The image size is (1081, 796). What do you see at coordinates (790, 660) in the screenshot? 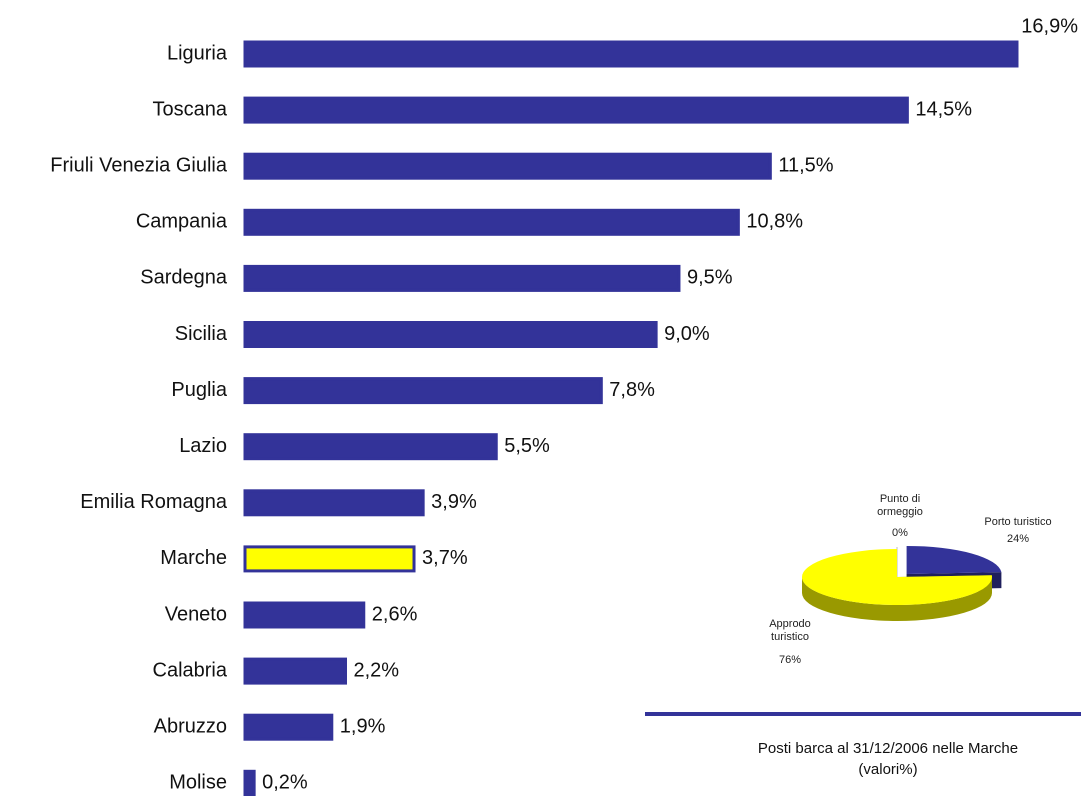
I see `pie-value-label: 76%` at bounding box center [790, 660].